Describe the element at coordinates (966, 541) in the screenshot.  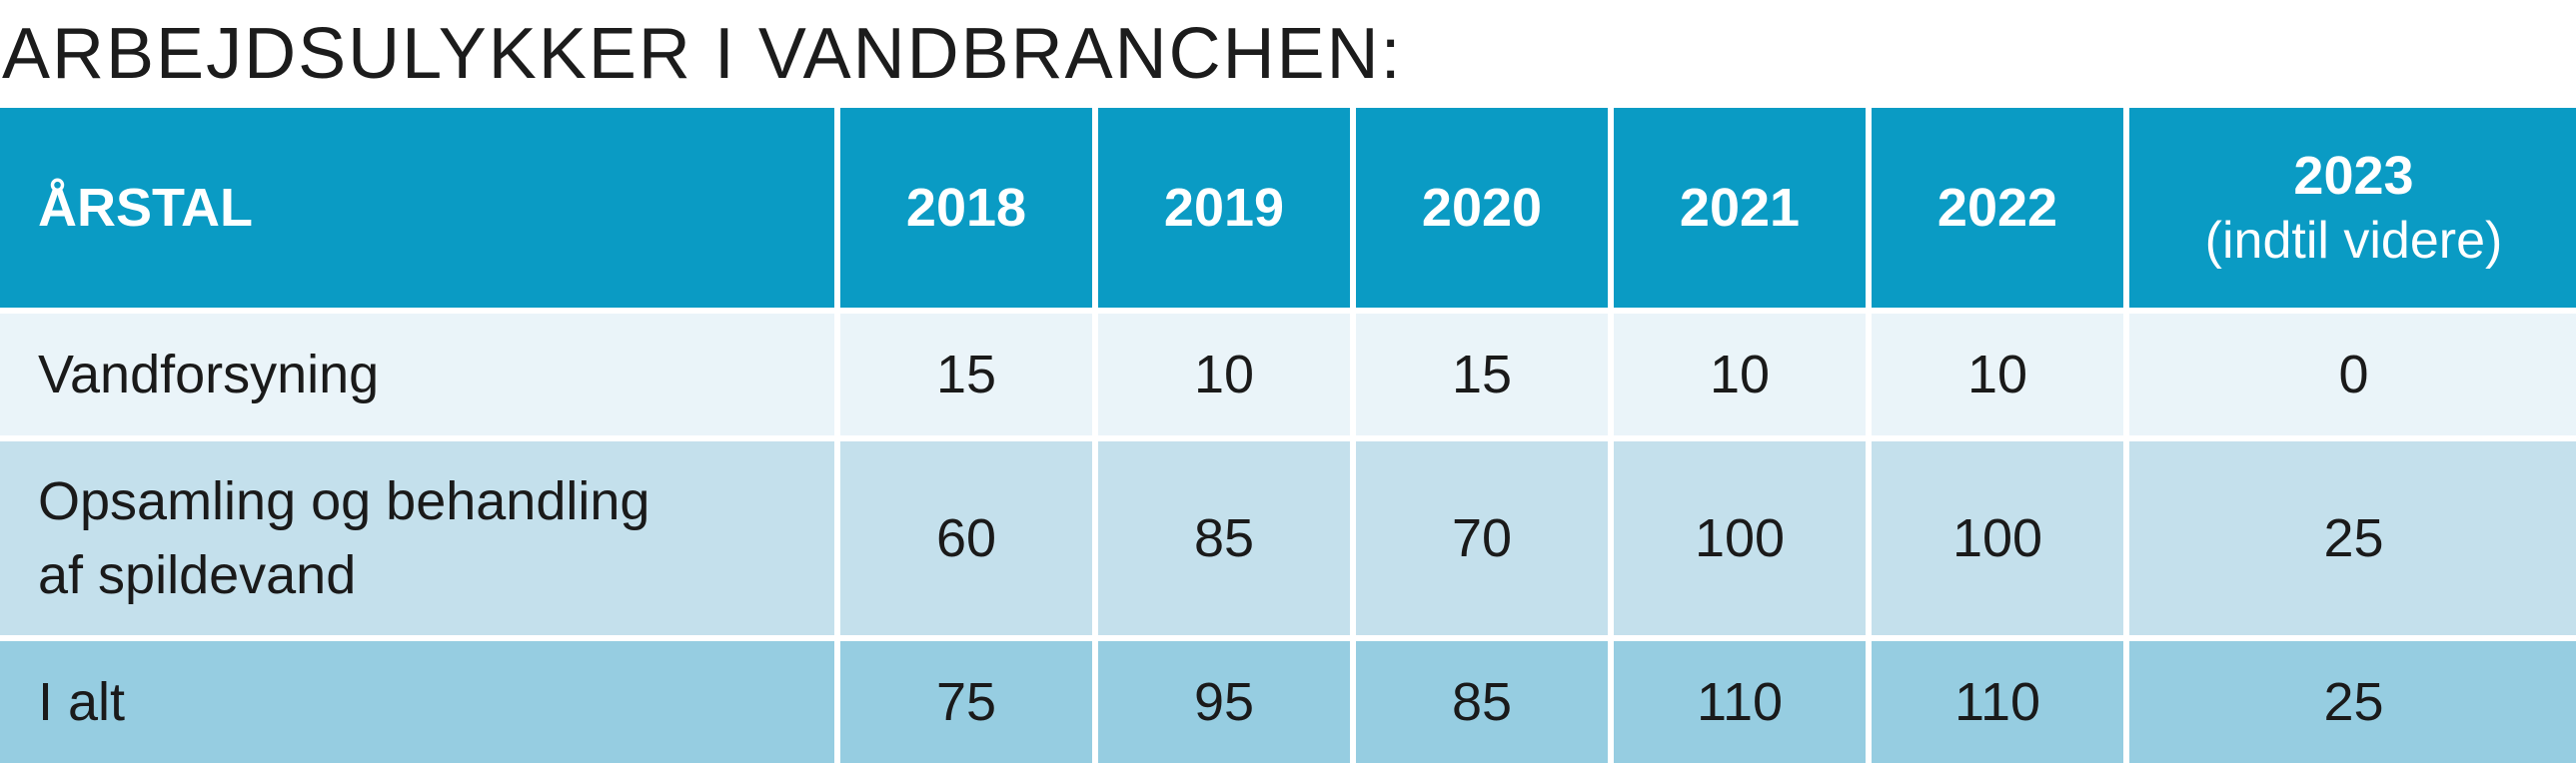
I see `table-cell: 60` at that location.